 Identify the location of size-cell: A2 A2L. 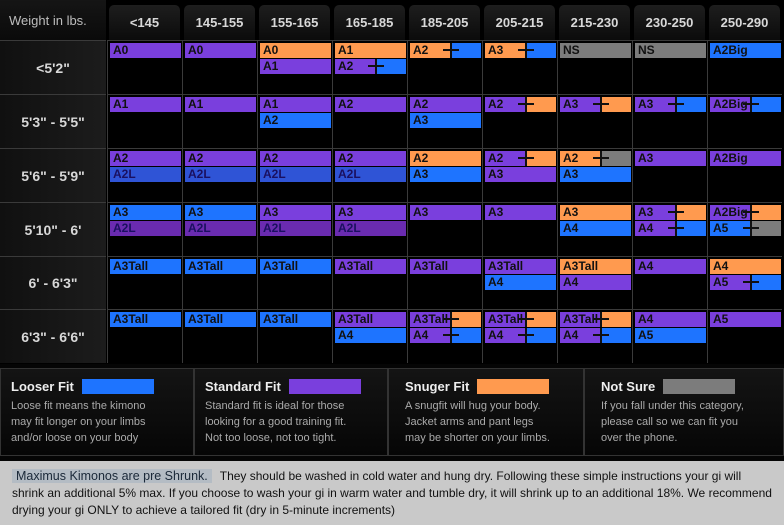
(294, 175).